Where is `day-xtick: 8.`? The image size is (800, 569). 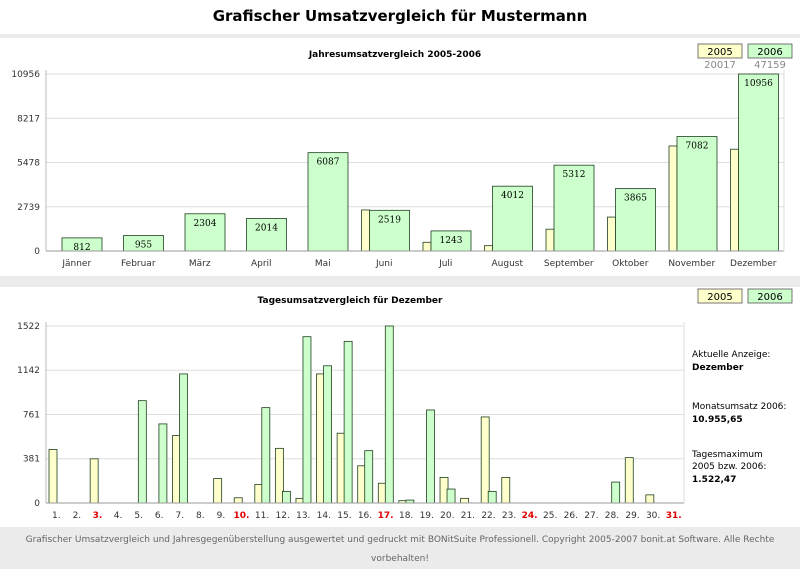 day-xtick: 8. is located at coordinates (200, 516).